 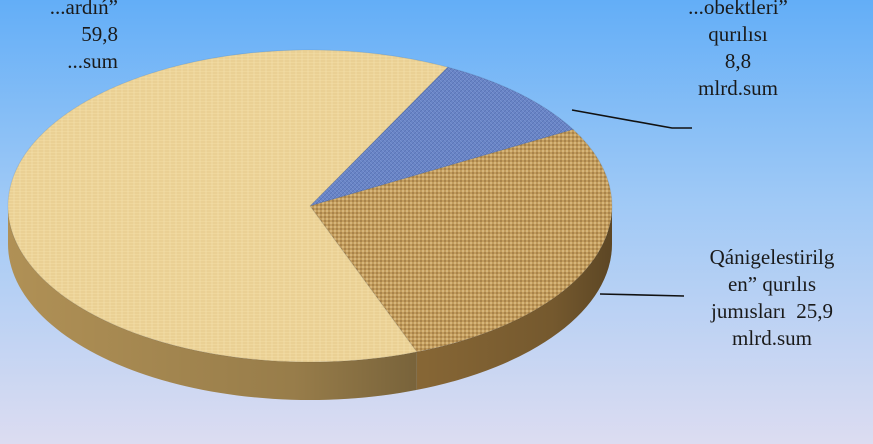 What do you see at coordinates (738, 34) in the screenshot?
I see `slice-label-line: qurılısı` at bounding box center [738, 34].